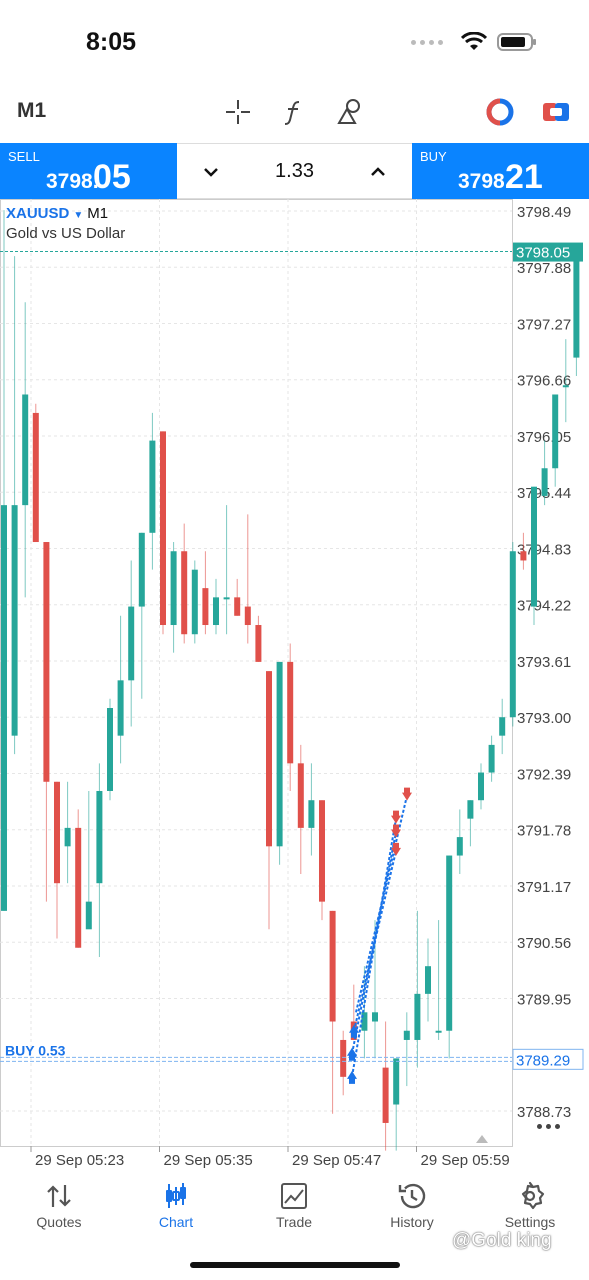  What do you see at coordinates (59, 1222) in the screenshot?
I see `nav-quotes-label: Quotes` at bounding box center [59, 1222].